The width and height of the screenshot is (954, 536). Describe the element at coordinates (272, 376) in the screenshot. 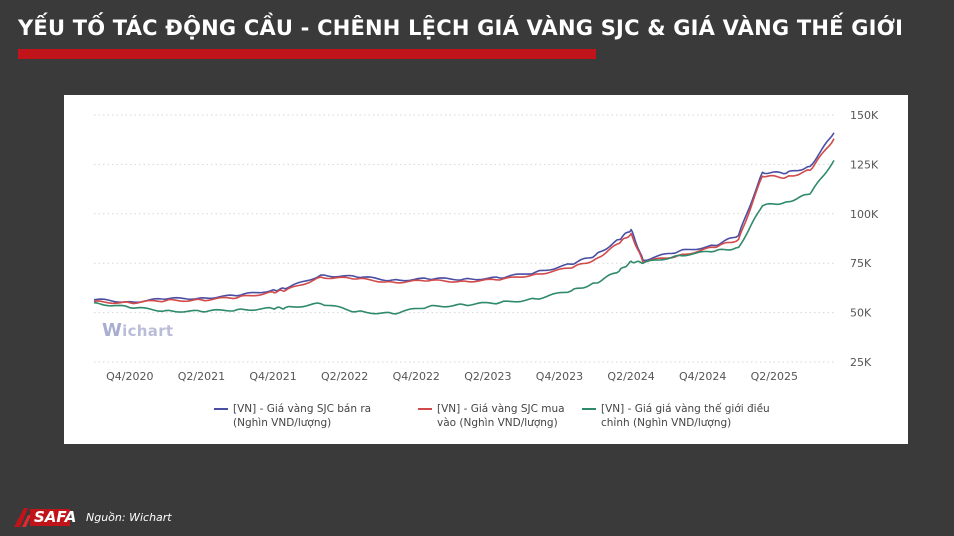

I see `x-tick-label: Q4/2021` at that location.